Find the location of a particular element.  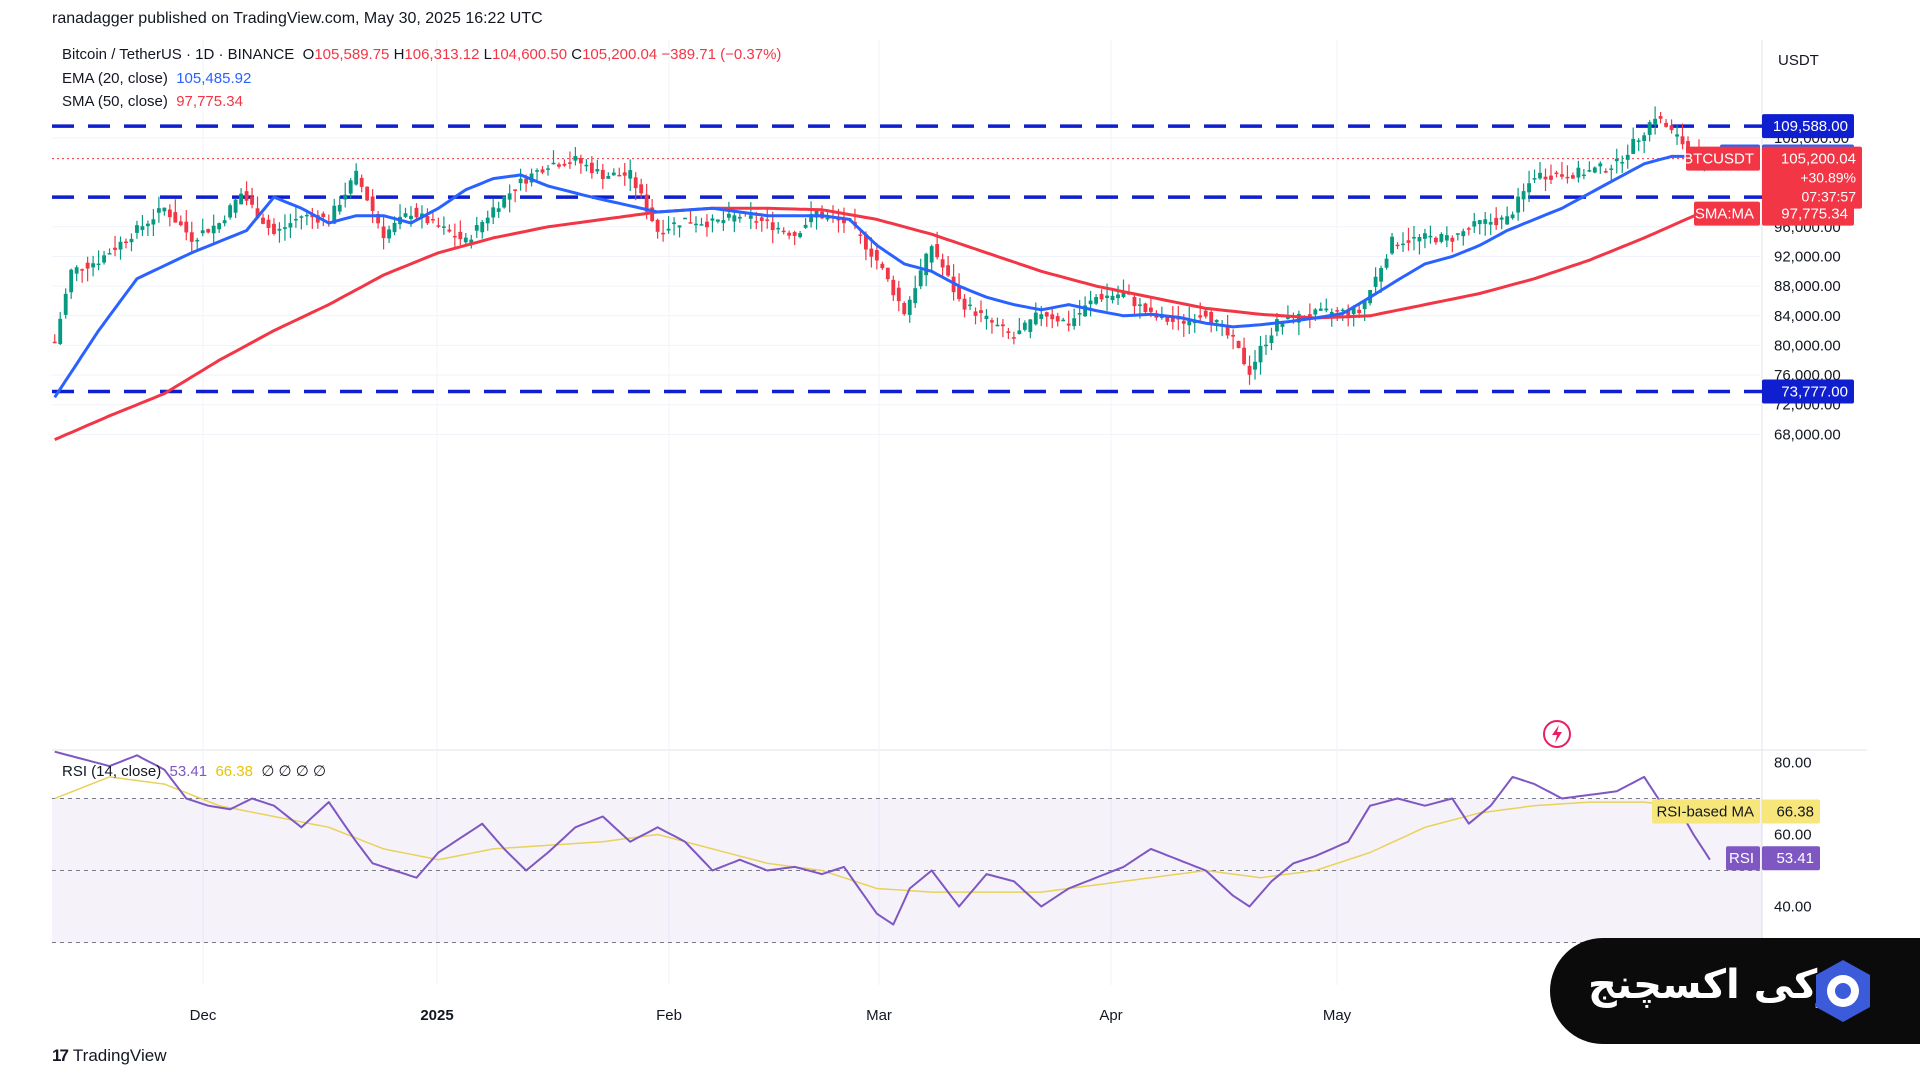

time-tick-label: Apr is located at coordinates (1110, 1015).